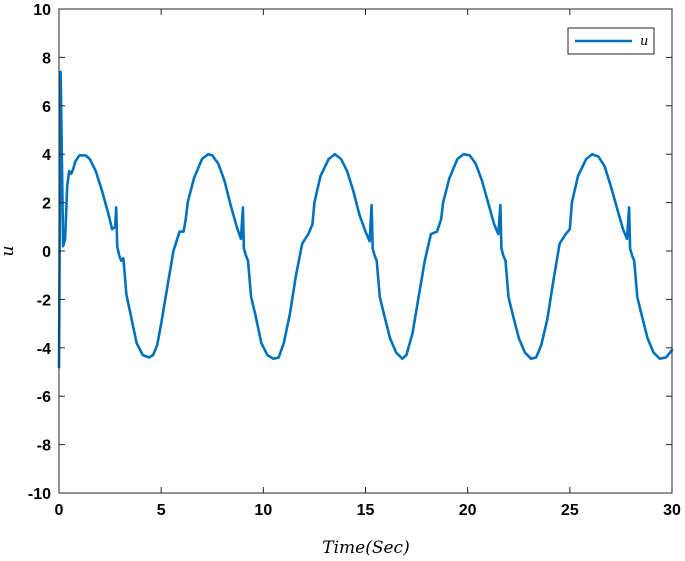 The width and height of the screenshot is (685, 561). Describe the element at coordinates (611, 41) in the screenshot. I see `legend: u` at that location.